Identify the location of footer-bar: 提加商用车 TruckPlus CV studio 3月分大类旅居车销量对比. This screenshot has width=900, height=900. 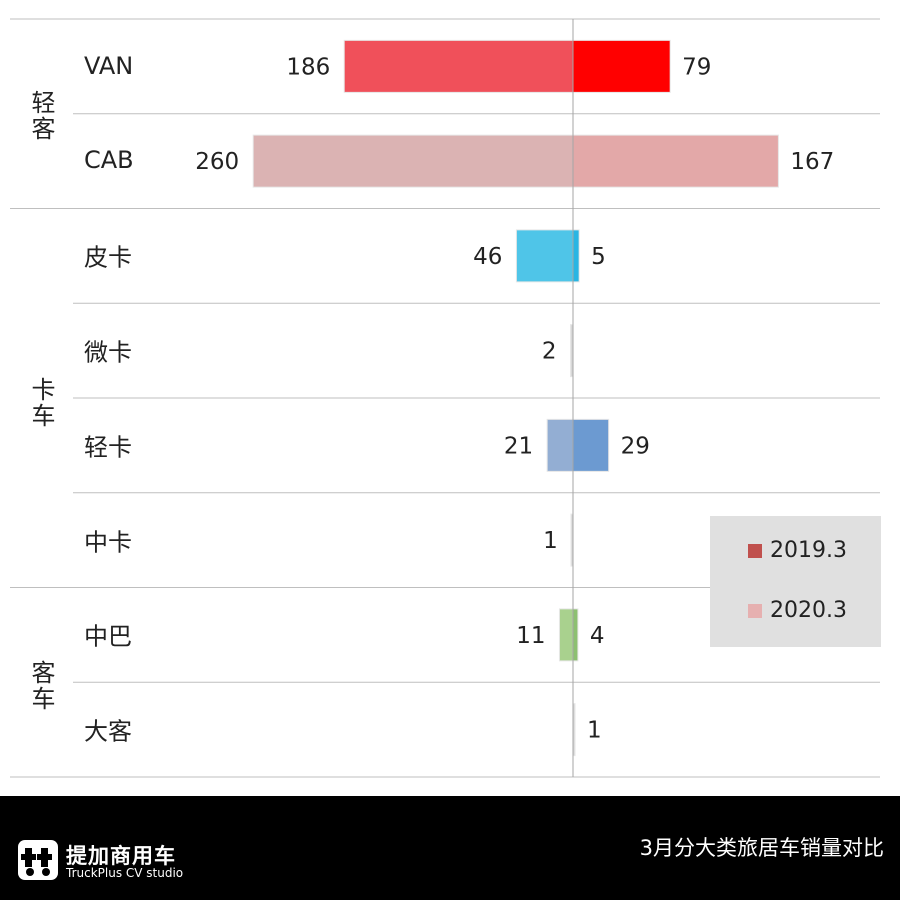
(450, 848).